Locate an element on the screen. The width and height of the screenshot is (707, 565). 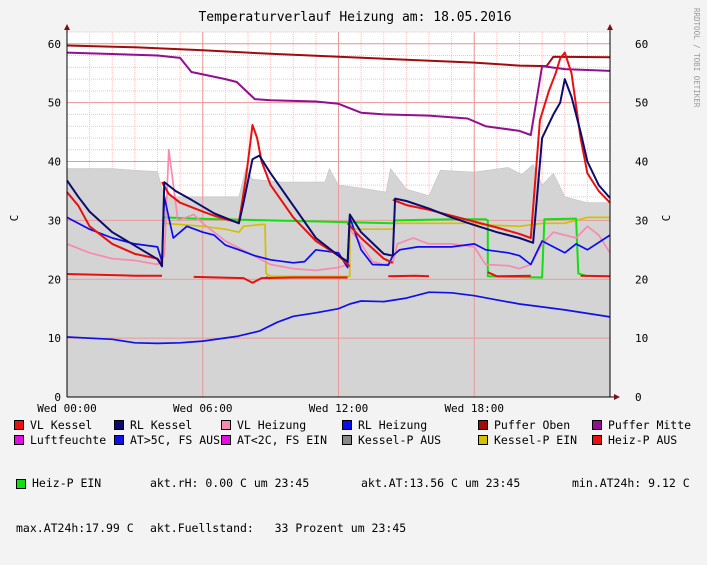
legend-item-rl-heizung: RL Heizung is located at coordinates (410, 425).